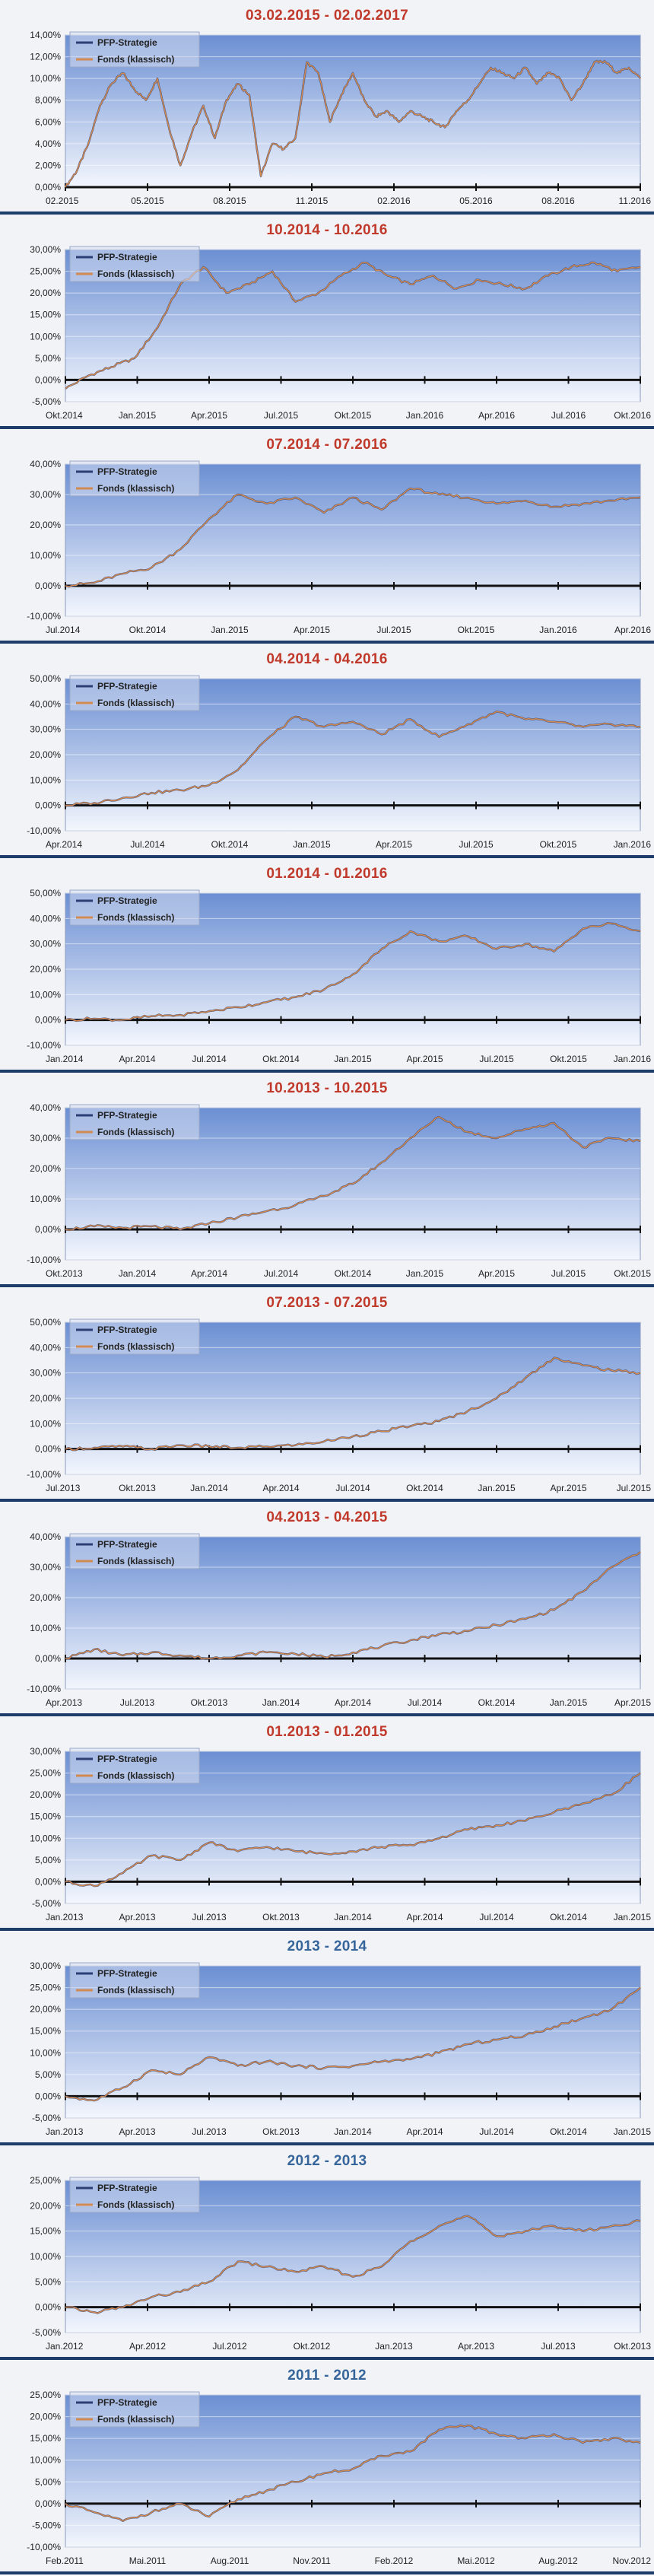 The height and width of the screenshot is (2576, 654). I want to click on chart-title: 2013 - 2014, so click(327, 1946).